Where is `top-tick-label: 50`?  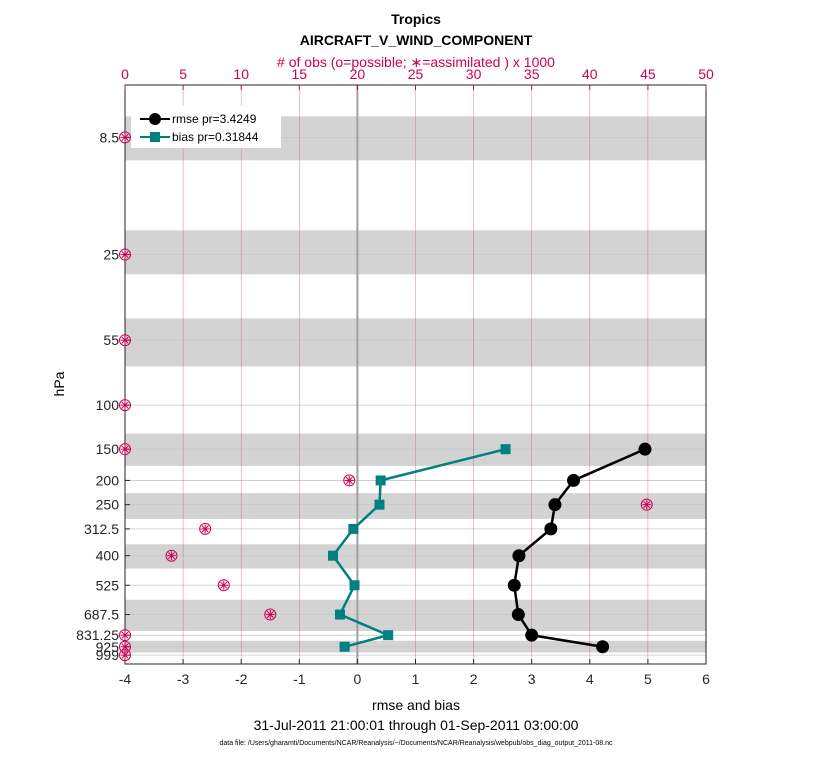
top-tick-label: 50 is located at coordinates (706, 74).